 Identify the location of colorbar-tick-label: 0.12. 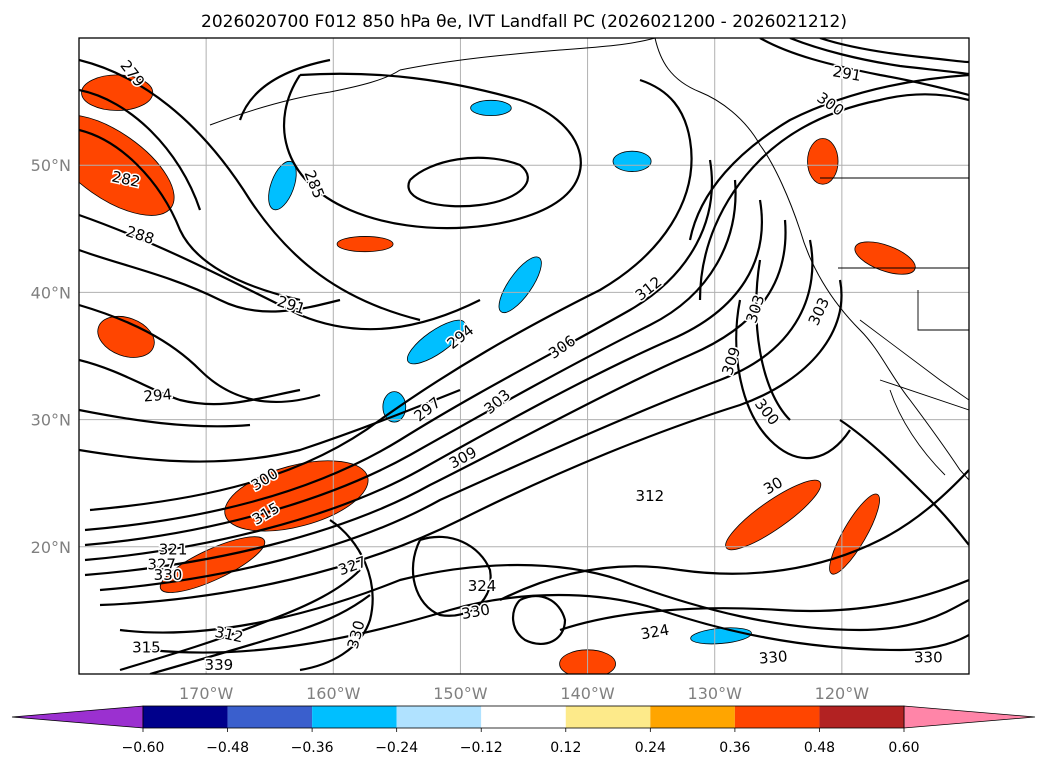
(565, 748).